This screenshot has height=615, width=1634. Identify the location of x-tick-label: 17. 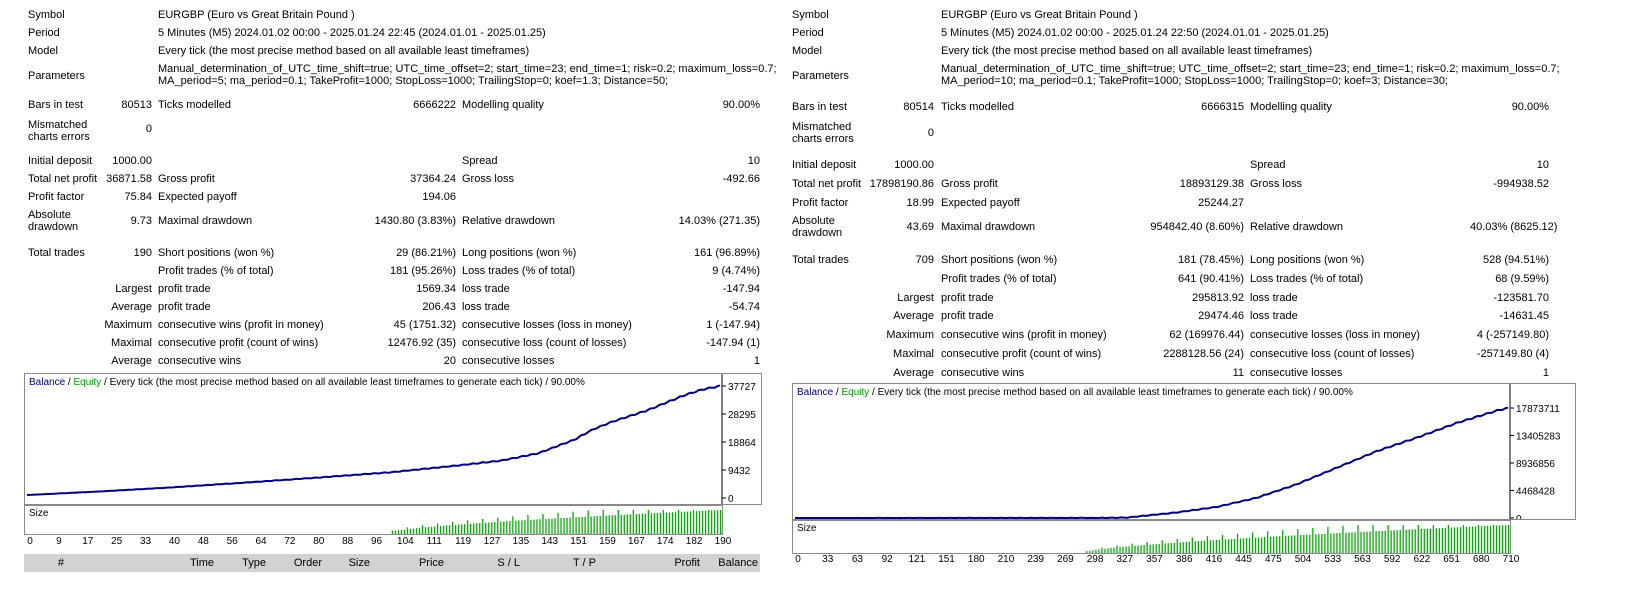
(88, 541).